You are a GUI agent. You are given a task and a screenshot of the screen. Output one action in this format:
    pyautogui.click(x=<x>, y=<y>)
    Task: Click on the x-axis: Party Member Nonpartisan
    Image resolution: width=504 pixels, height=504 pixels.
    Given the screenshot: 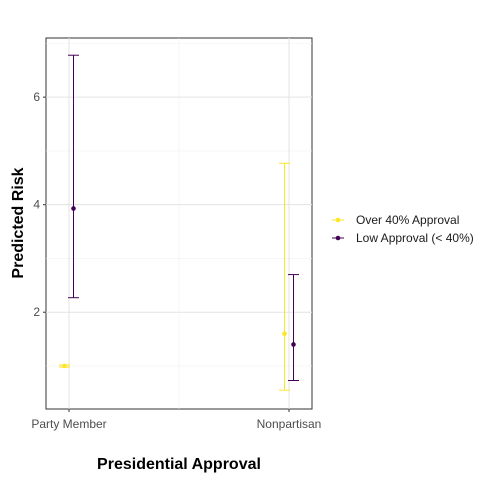 What is the action you would take?
    pyautogui.click(x=176, y=420)
    